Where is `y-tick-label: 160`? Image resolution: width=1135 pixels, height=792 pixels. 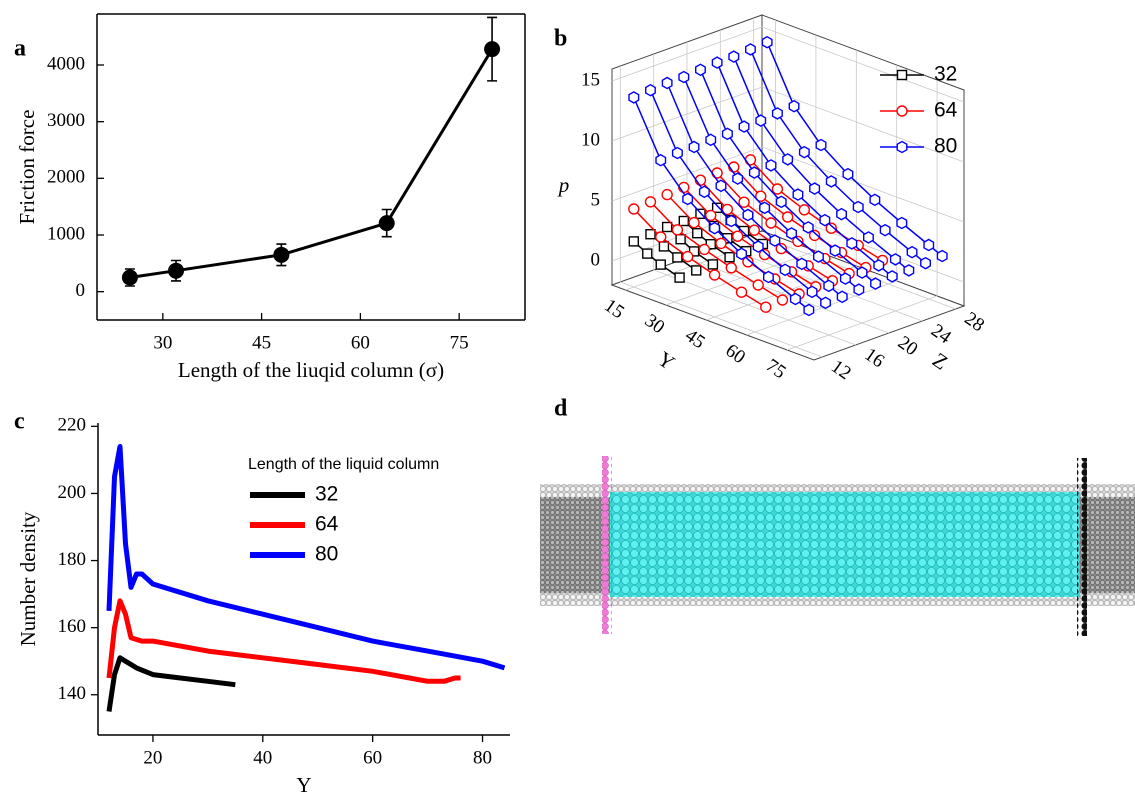
y-tick-label: 160 is located at coordinates (72, 626).